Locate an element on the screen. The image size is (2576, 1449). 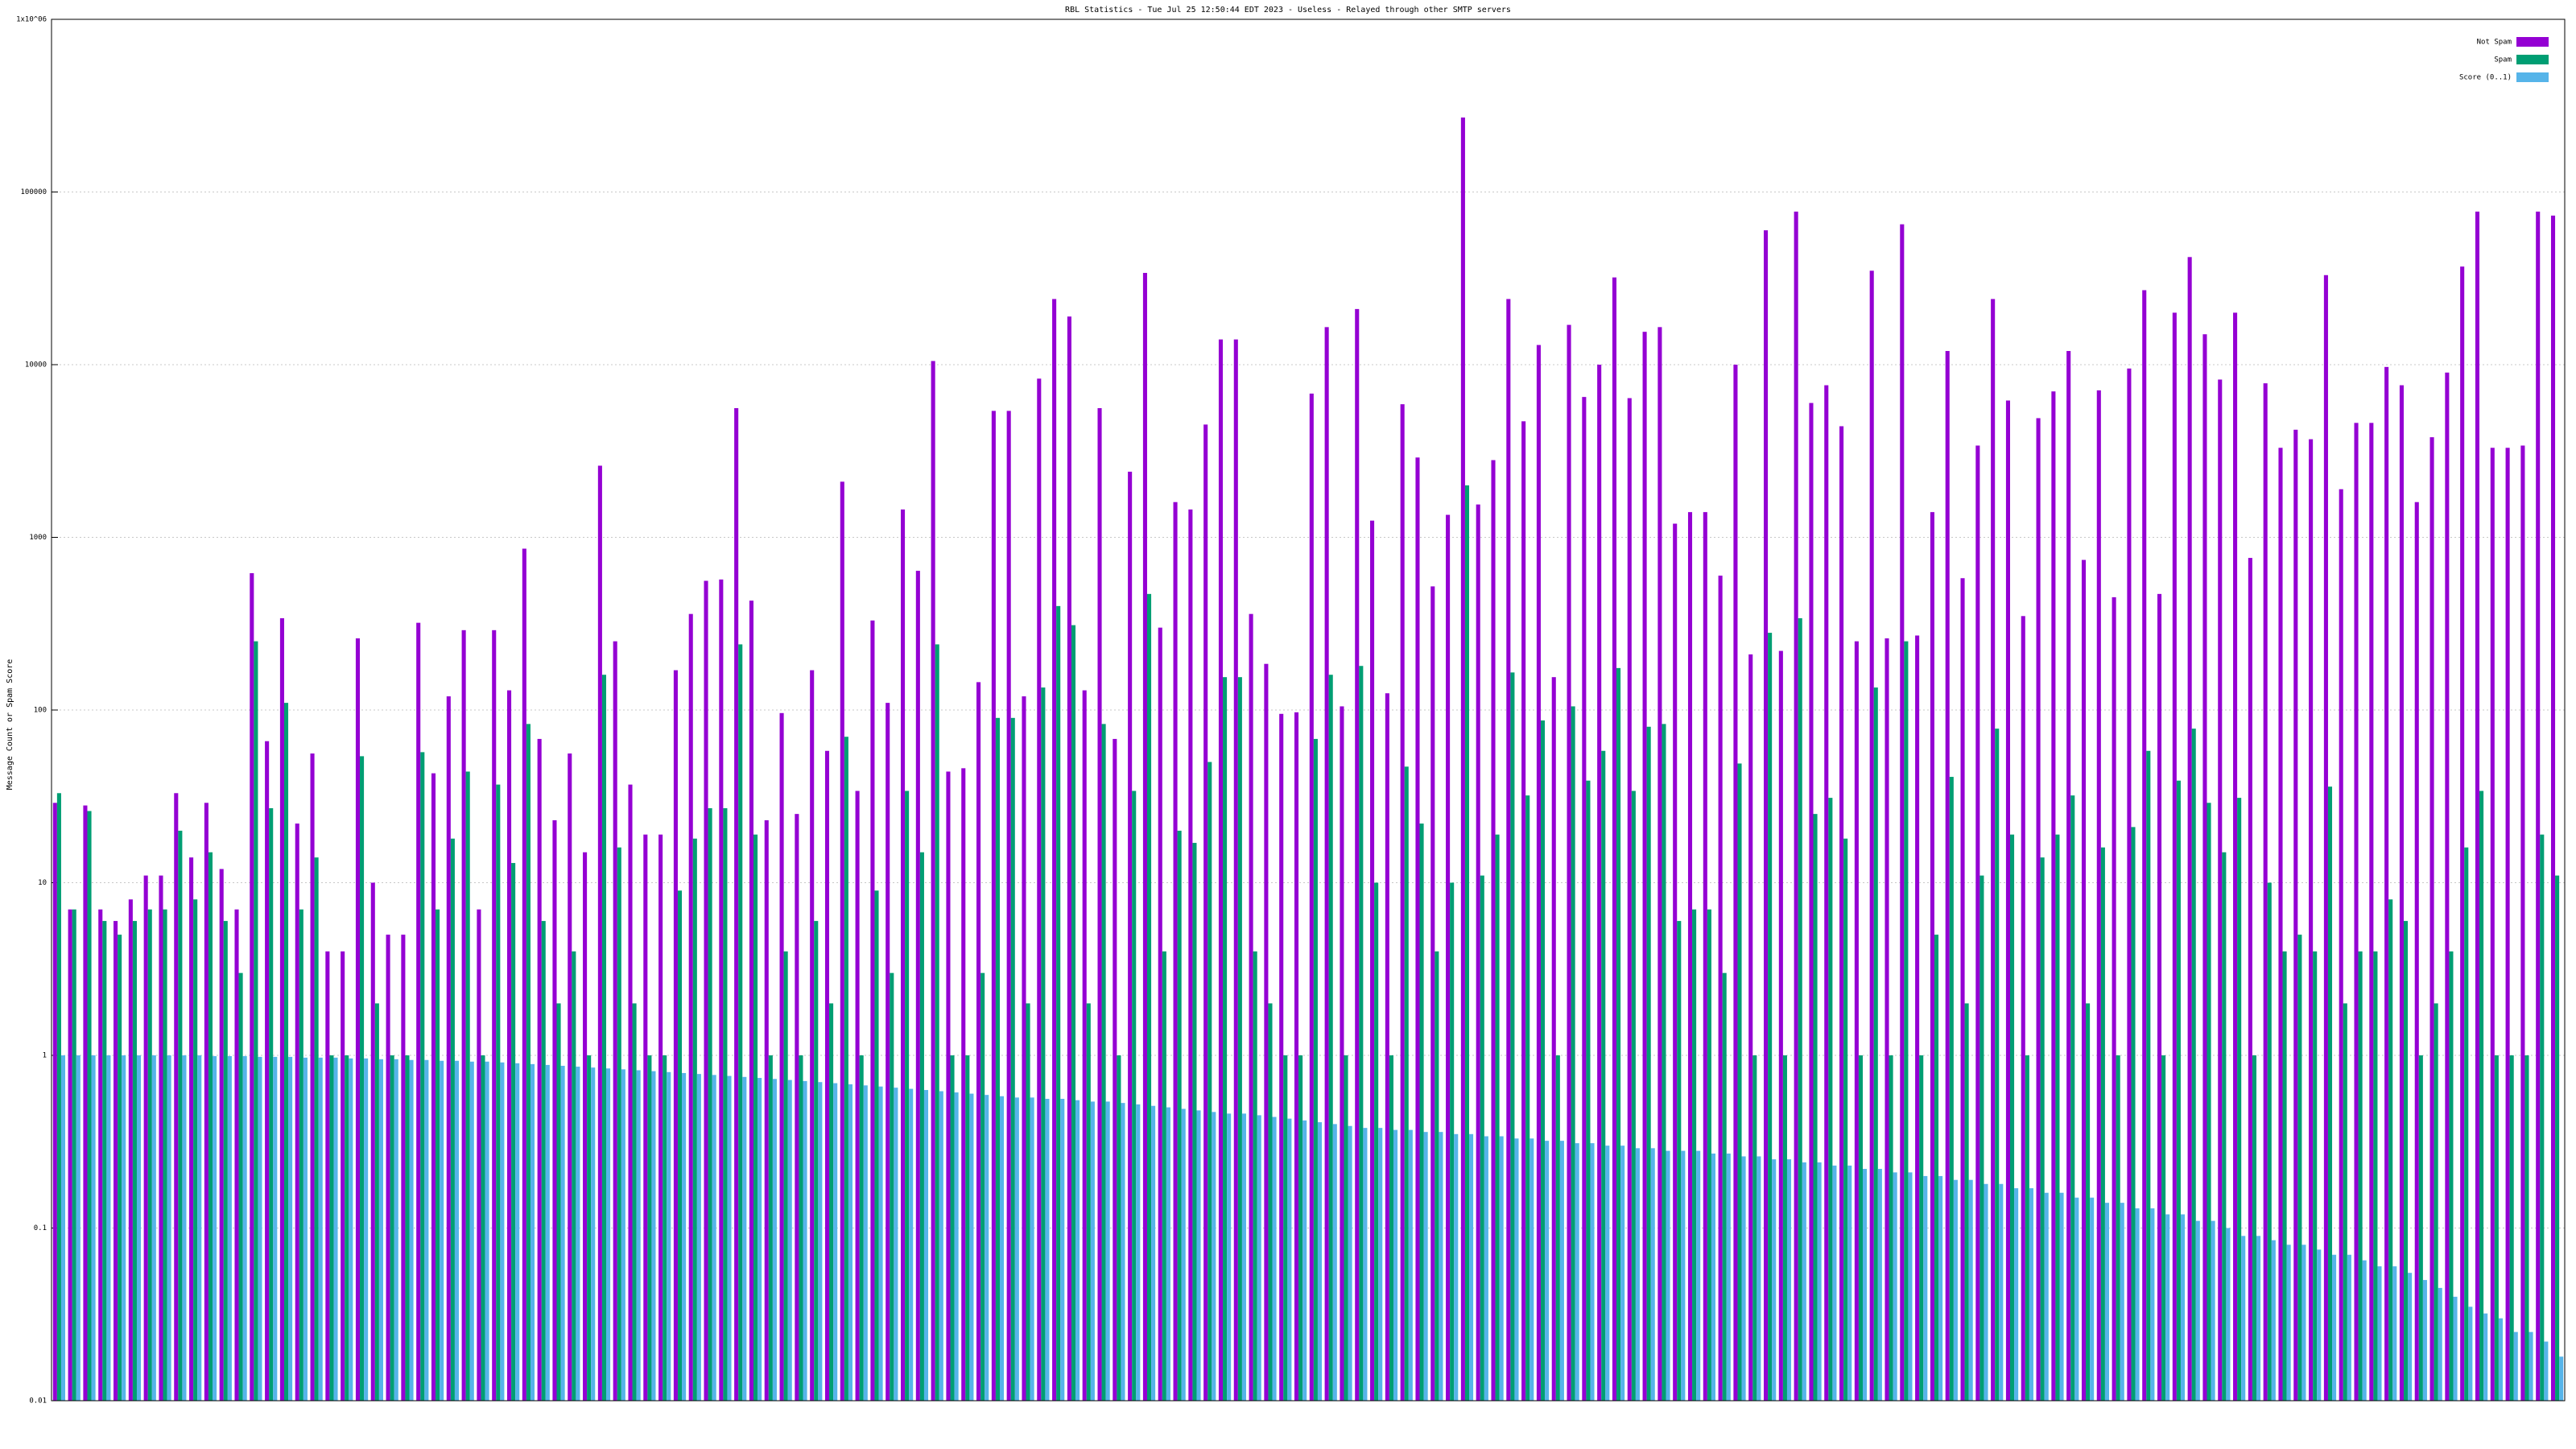
legend-swatch is located at coordinates (2532, 42).